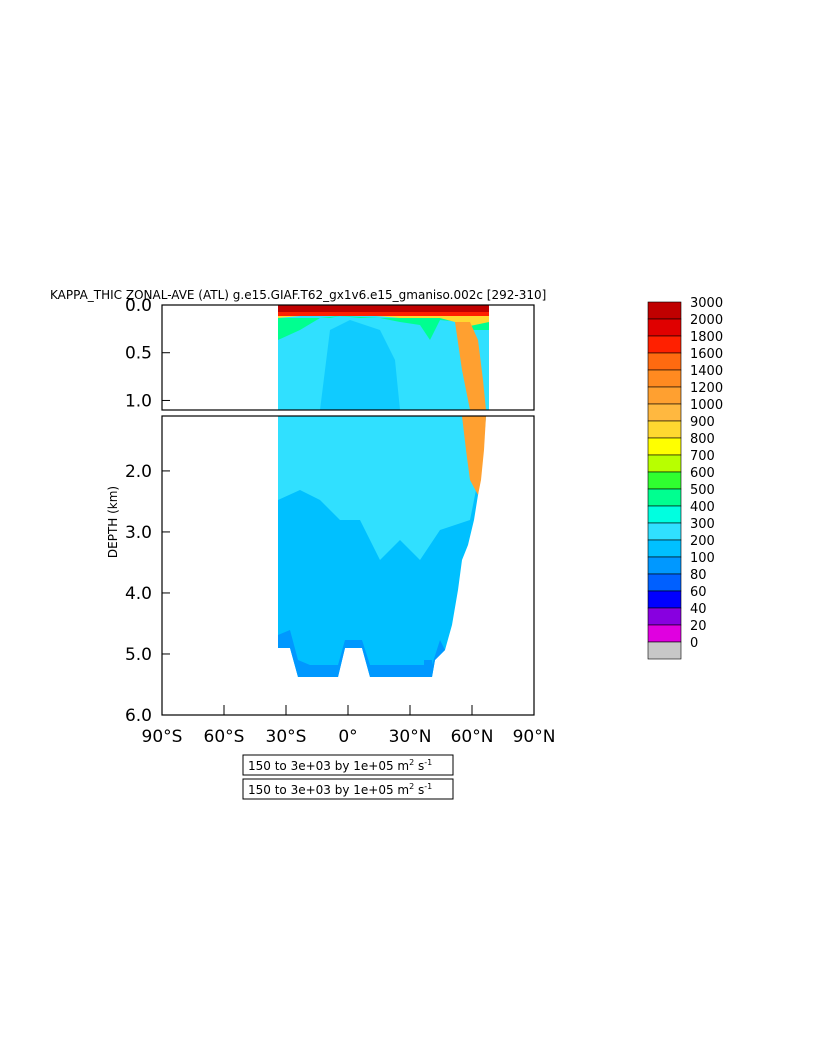 This screenshot has height=1055, width=818. What do you see at coordinates (702, 490) in the screenshot?
I see `colorbar-label: 500` at bounding box center [702, 490].